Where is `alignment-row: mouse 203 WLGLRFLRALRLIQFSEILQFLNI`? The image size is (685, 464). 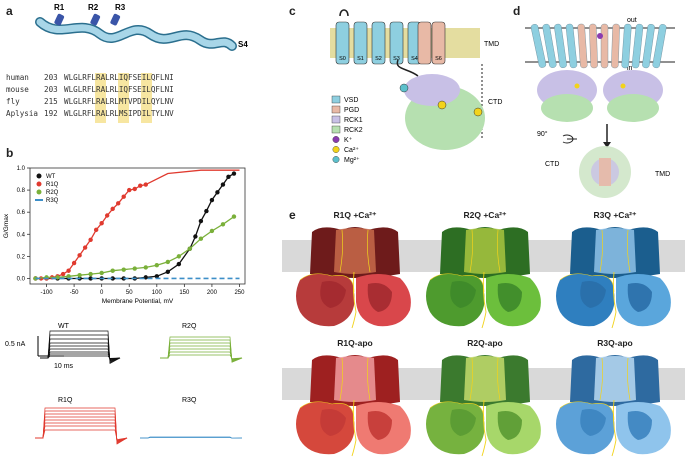 alignment-row: mouse 203 WLGLRFLRALRLIQFSEILQFLNI is located at coordinates (90, 90).